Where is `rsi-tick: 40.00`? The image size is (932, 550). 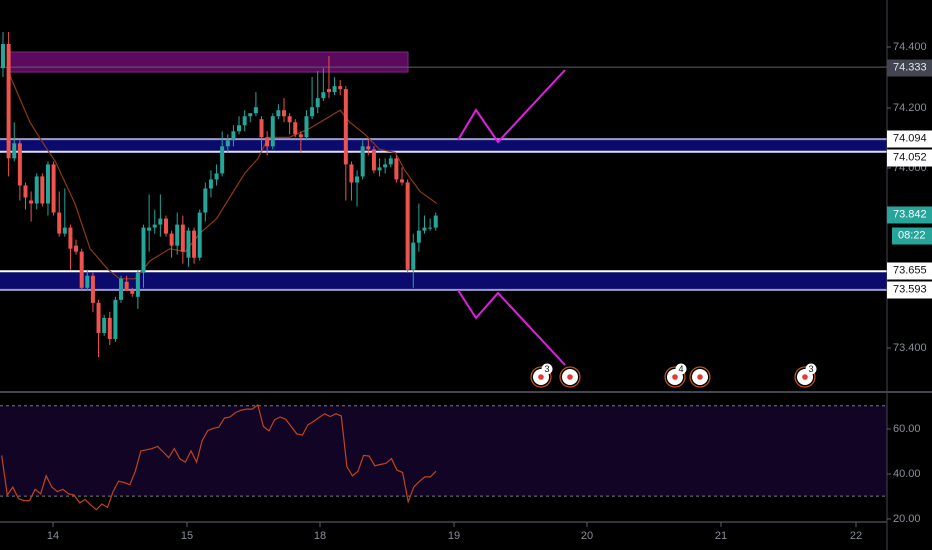
rsi-tick: 40.00 is located at coordinates (907, 474).